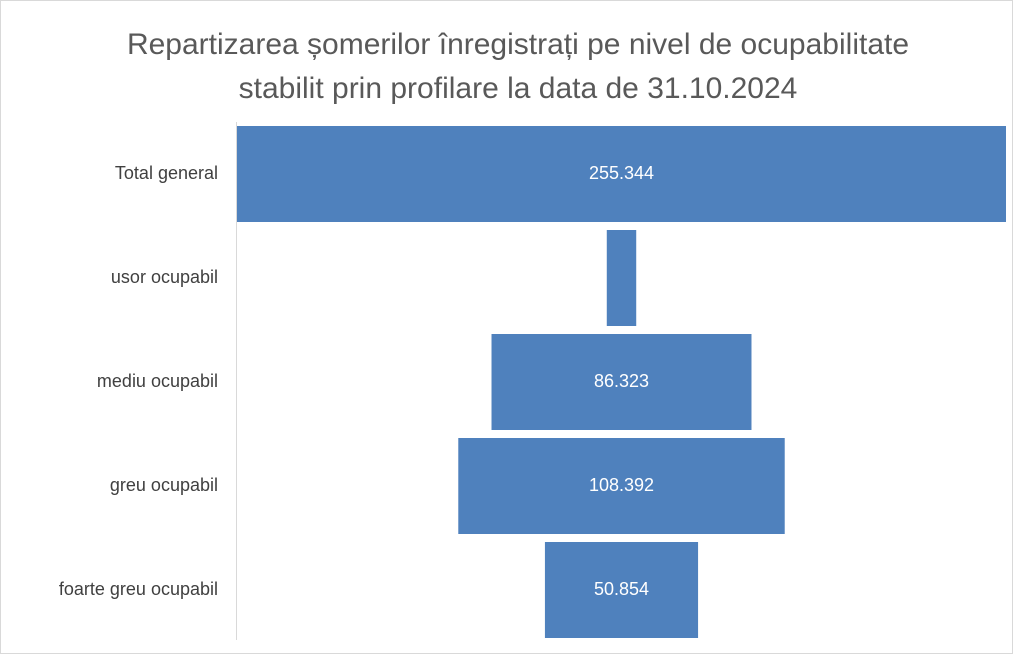 The height and width of the screenshot is (659, 1013). I want to click on value-label: 255.344, so click(621, 173).